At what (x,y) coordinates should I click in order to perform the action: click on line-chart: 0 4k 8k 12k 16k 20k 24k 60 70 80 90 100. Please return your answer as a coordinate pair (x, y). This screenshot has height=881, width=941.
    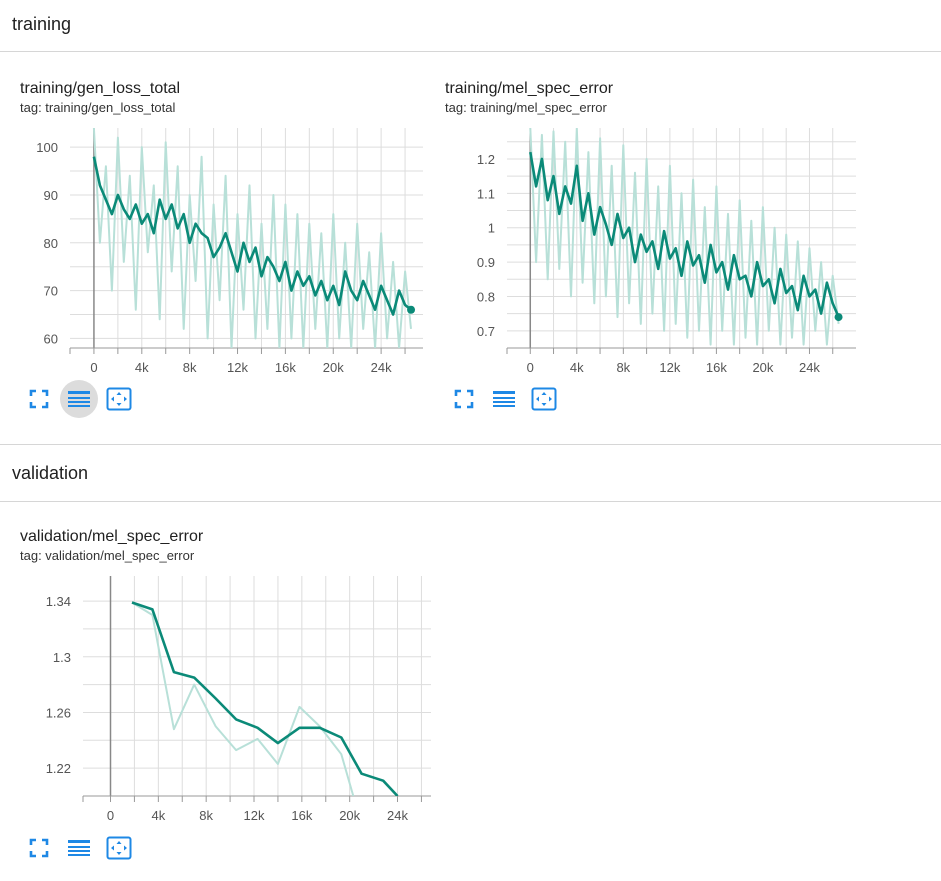
    Looking at the image, I should click on (230, 251).